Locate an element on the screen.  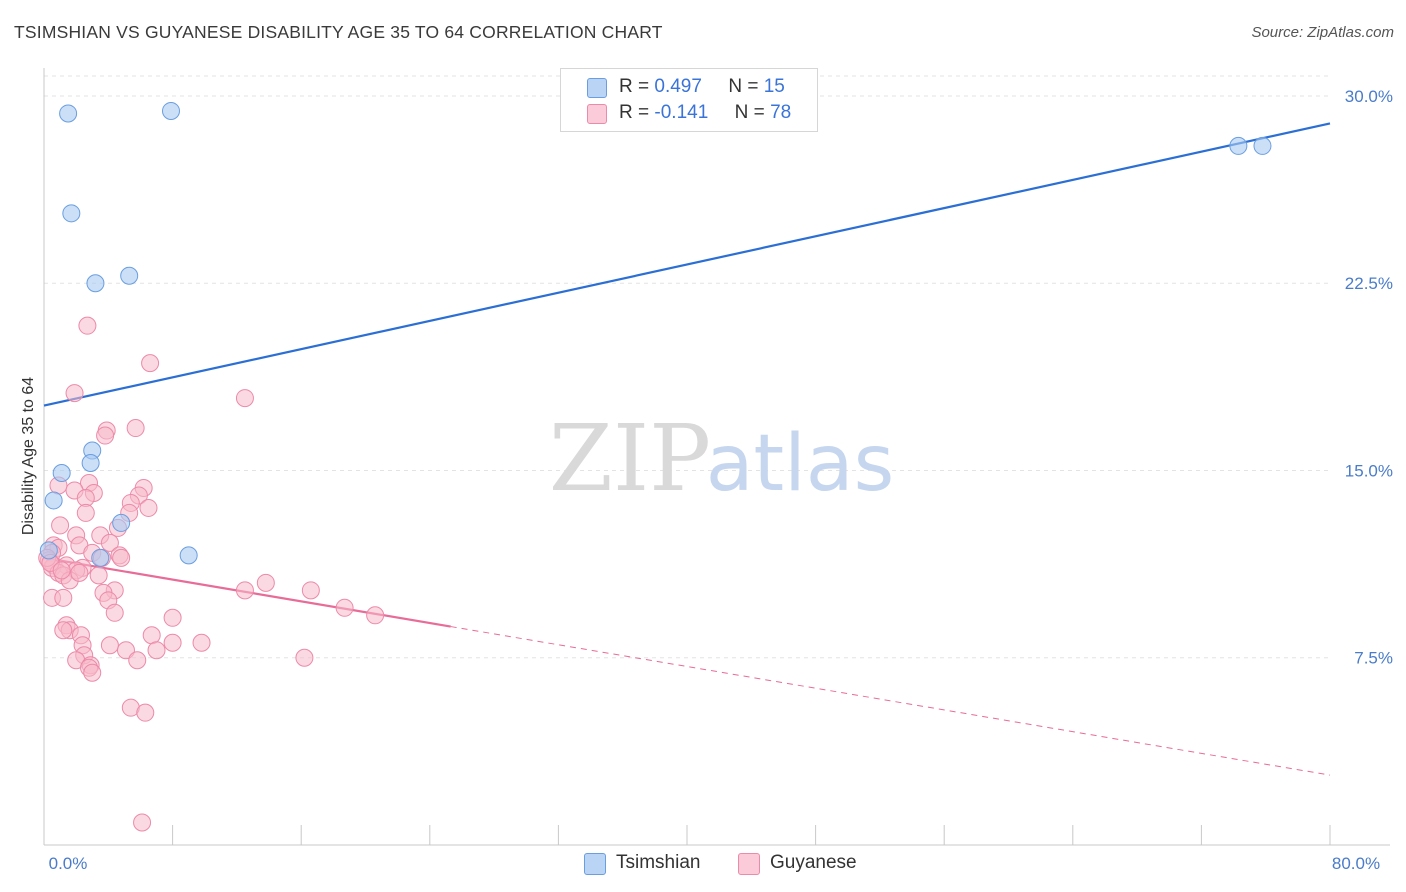
legend-label-tsimshian: Tsimshian is located at coordinates (658, 862).